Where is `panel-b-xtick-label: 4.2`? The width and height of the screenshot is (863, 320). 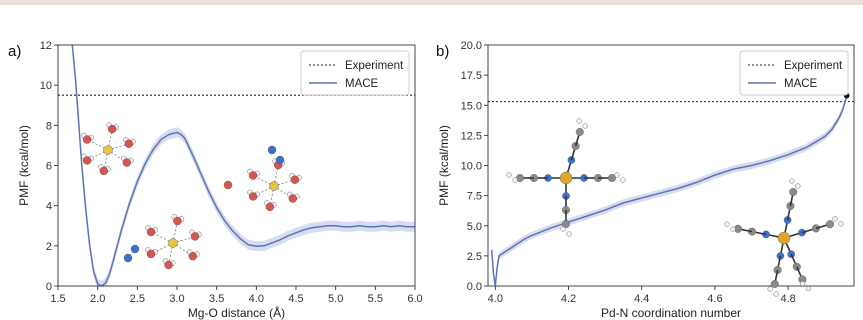 panel-b-xtick-label: 4.2 is located at coordinates (568, 299).